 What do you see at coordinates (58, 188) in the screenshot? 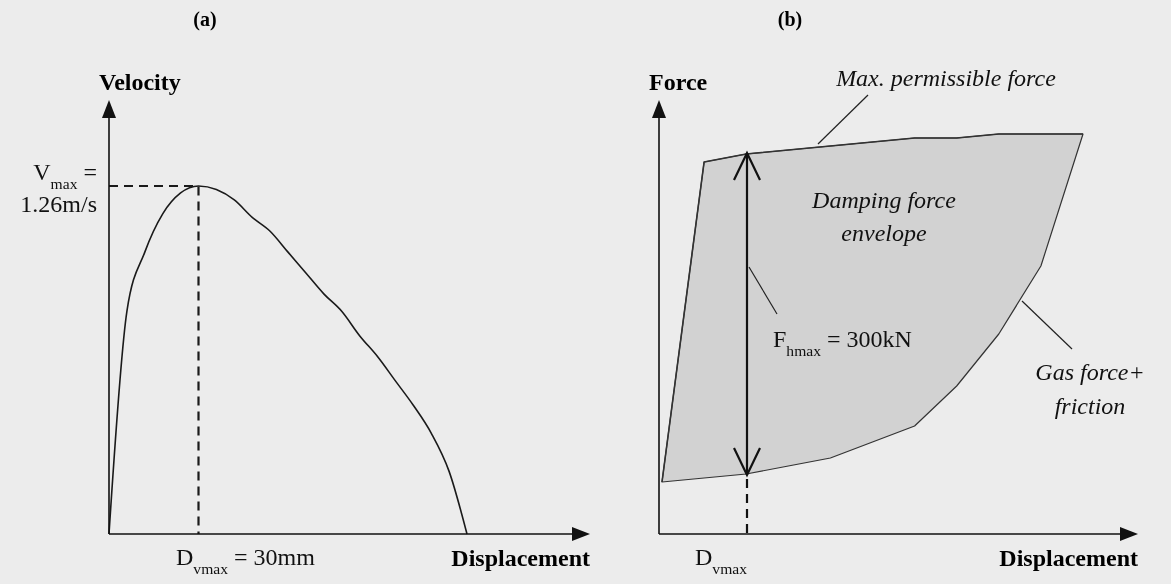
I see `text: V$_{max}$ = 1.26m/s` at bounding box center [58, 188].